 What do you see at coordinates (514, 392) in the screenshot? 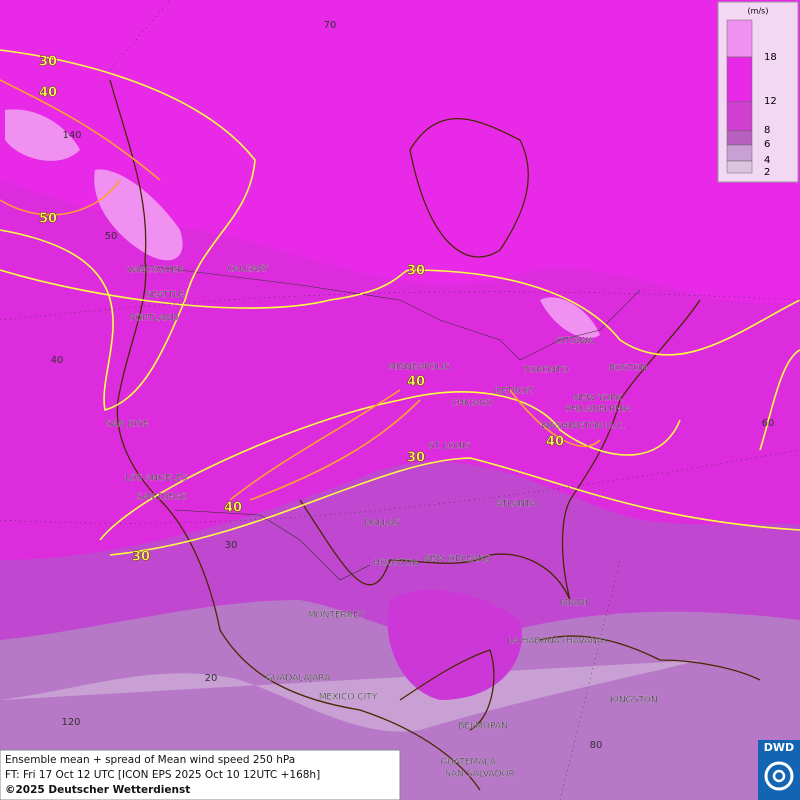
I see `city-label: DETROIT` at bounding box center [514, 392].